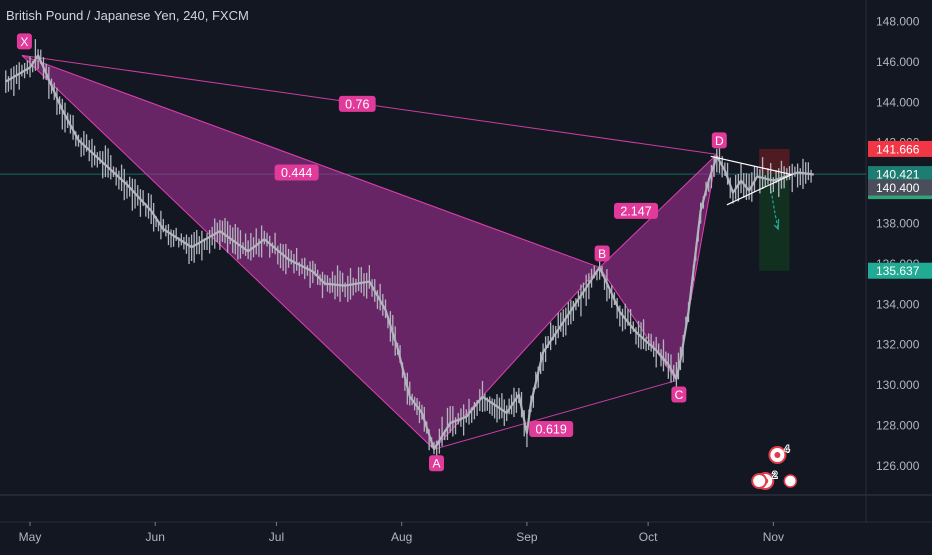 This screenshot has height=555, width=932. What do you see at coordinates (898, 304) in the screenshot?
I see `y-tick-label: 134.000` at bounding box center [898, 304].